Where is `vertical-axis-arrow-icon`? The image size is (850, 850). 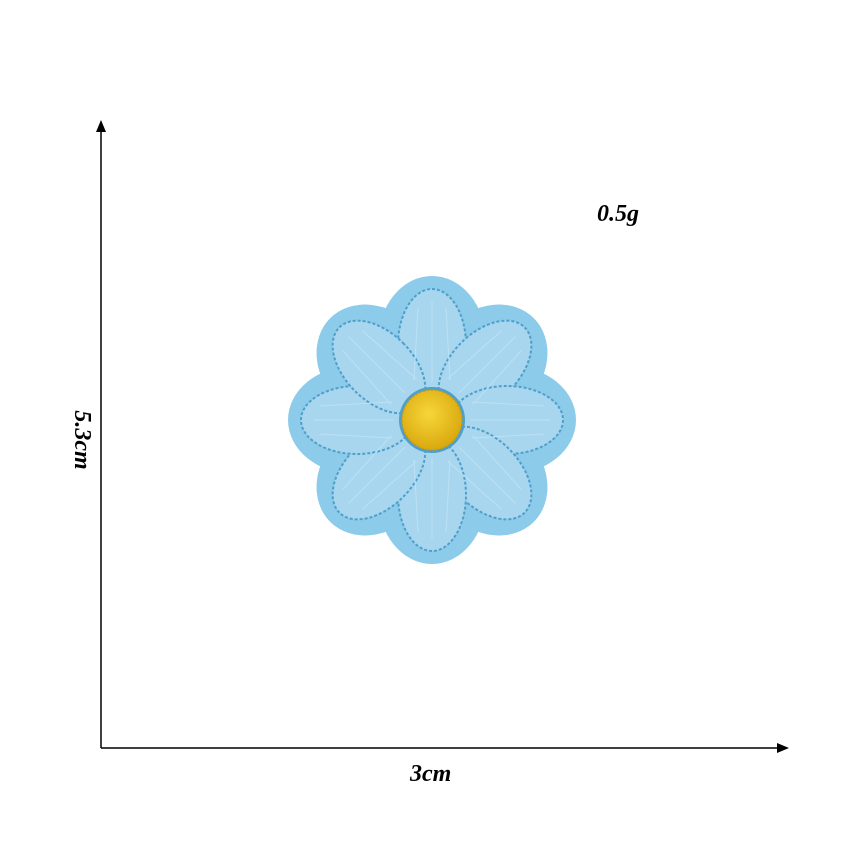
vertical-axis-arrow-icon is located at coordinates (101, 126).